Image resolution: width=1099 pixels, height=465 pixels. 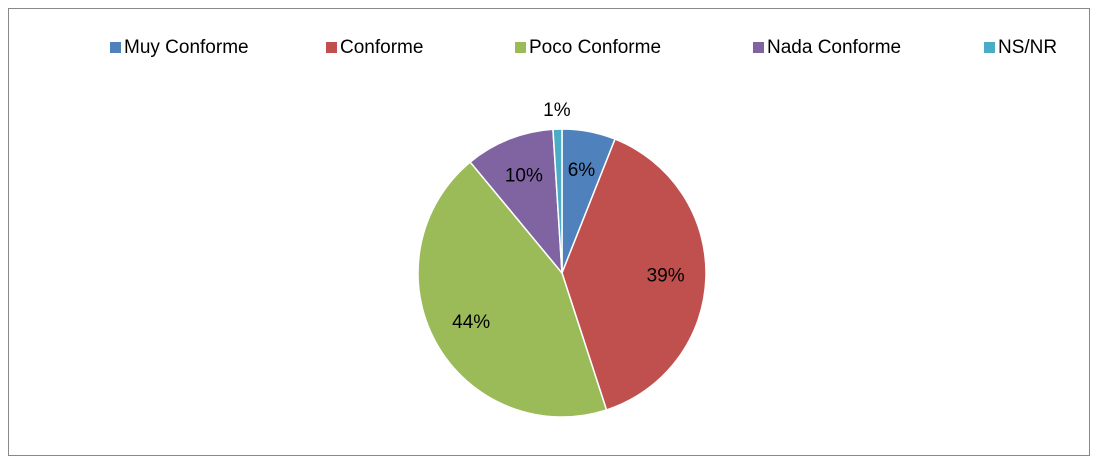 What do you see at coordinates (381, 47) in the screenshot?
I see `legend-label: Conforme` at bounding box center [381, 47].